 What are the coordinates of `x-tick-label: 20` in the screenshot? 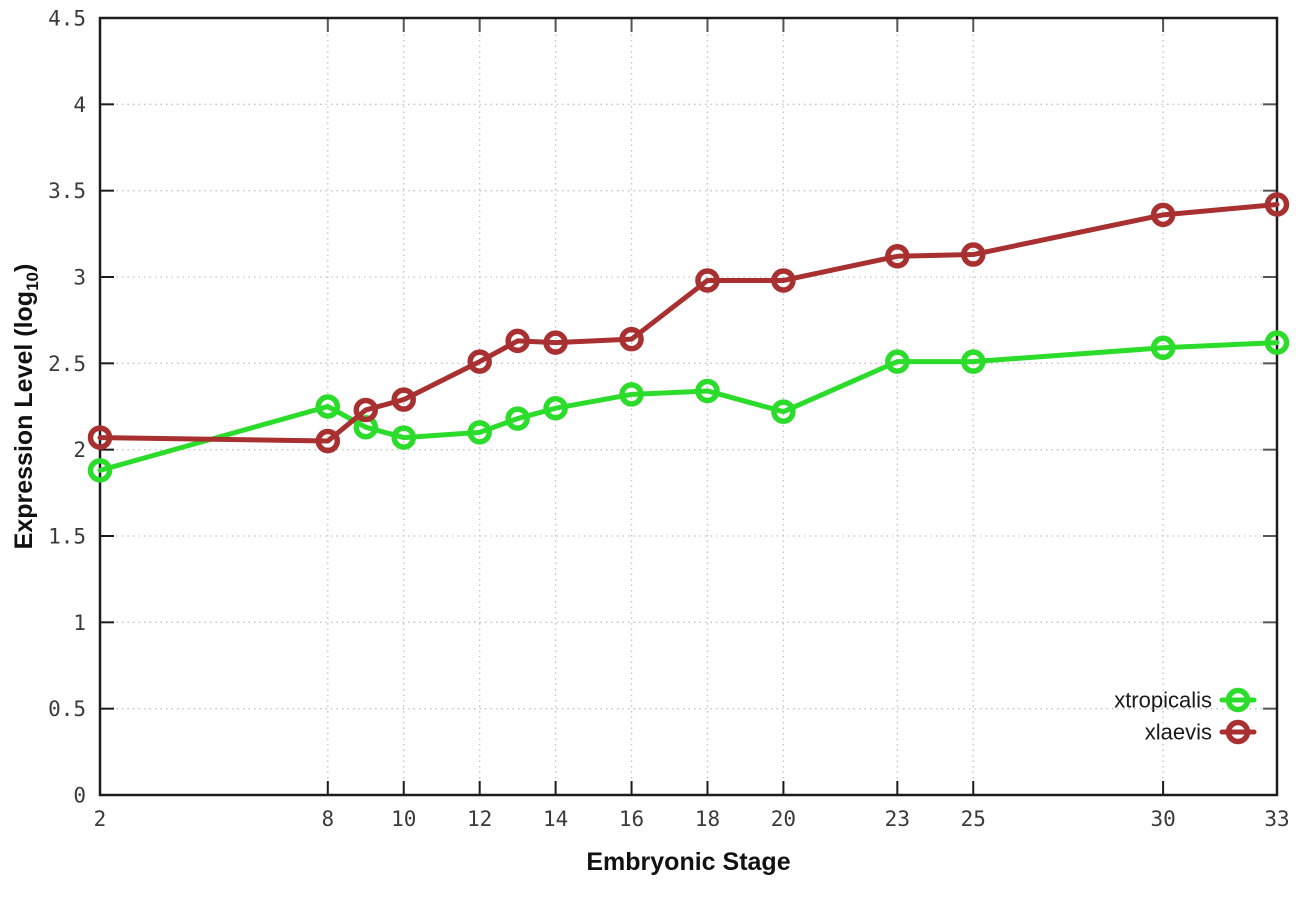 It's located at (783, 819).